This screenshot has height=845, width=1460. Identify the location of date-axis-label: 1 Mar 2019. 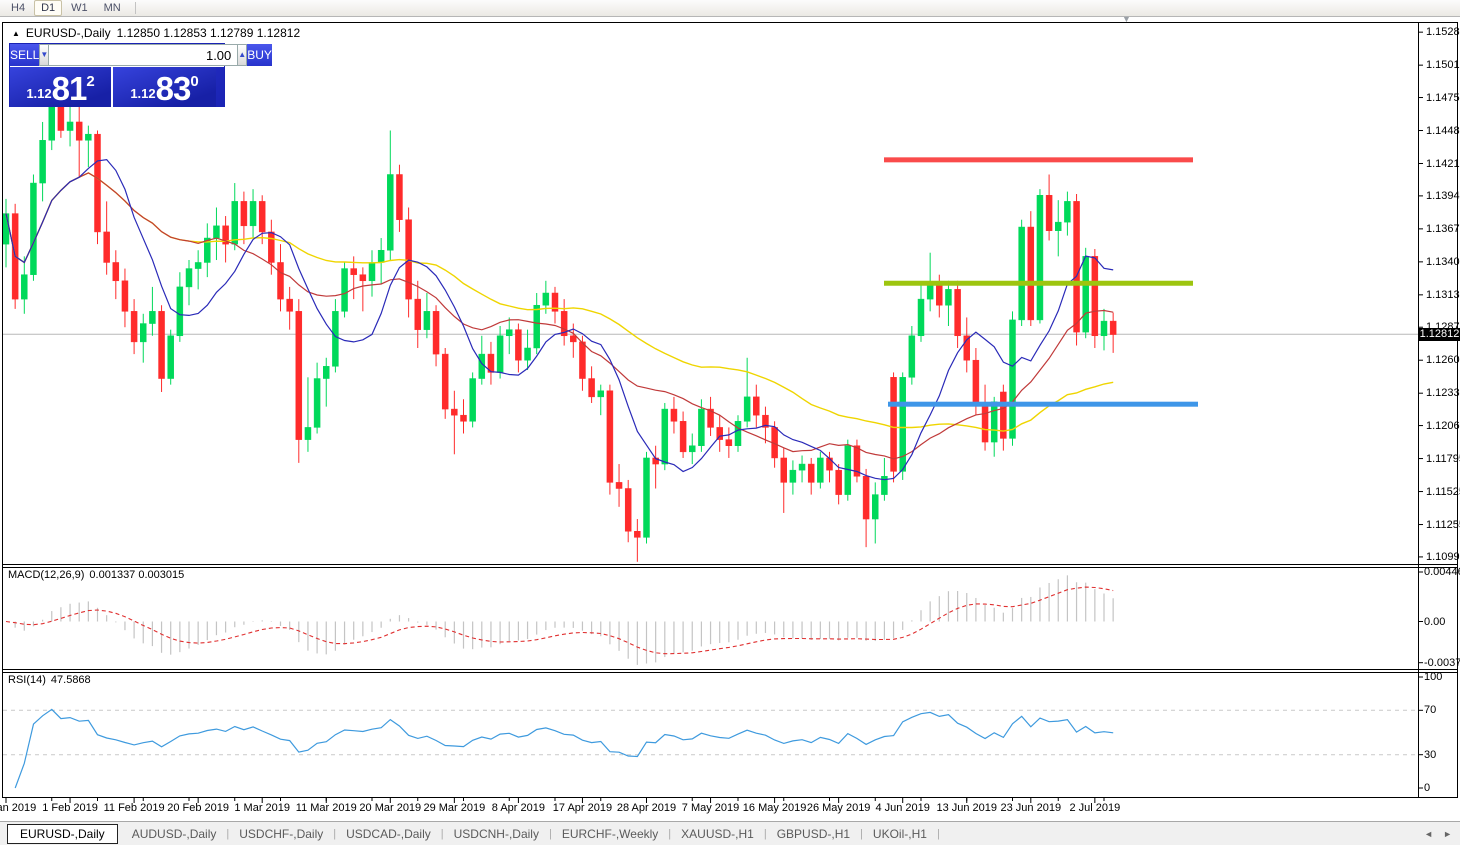
(262, 808).